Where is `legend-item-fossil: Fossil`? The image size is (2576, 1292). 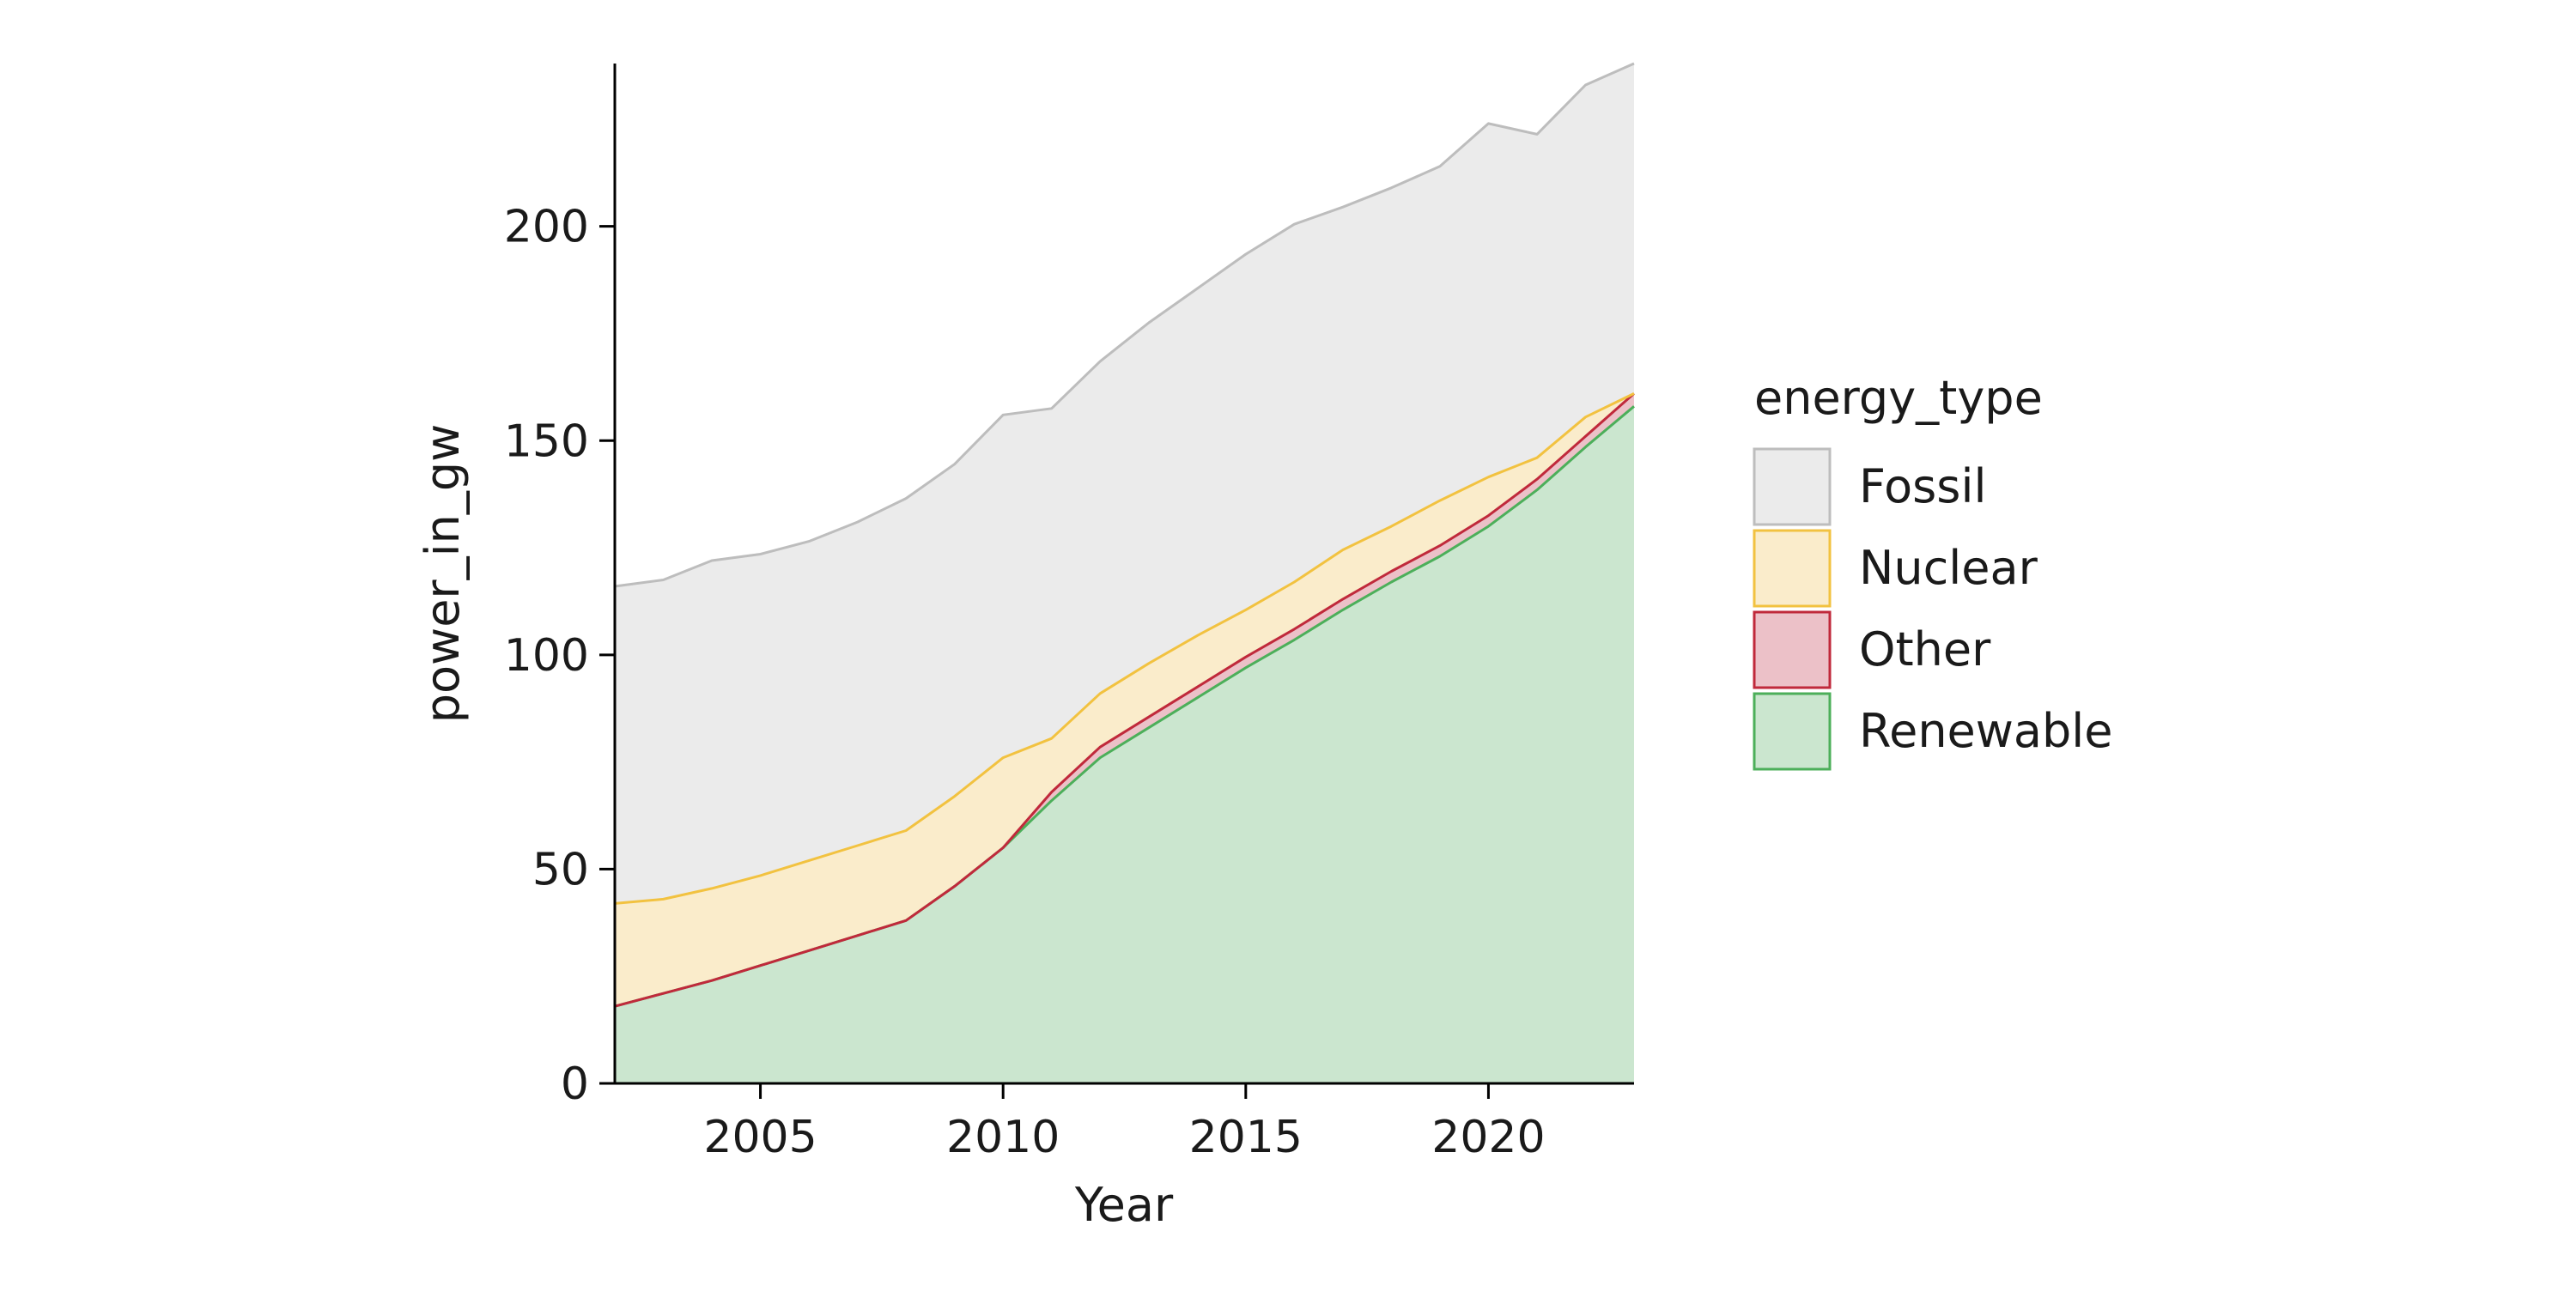 legend-item-fossil: Fossil is located at coordinates (1870, 486).